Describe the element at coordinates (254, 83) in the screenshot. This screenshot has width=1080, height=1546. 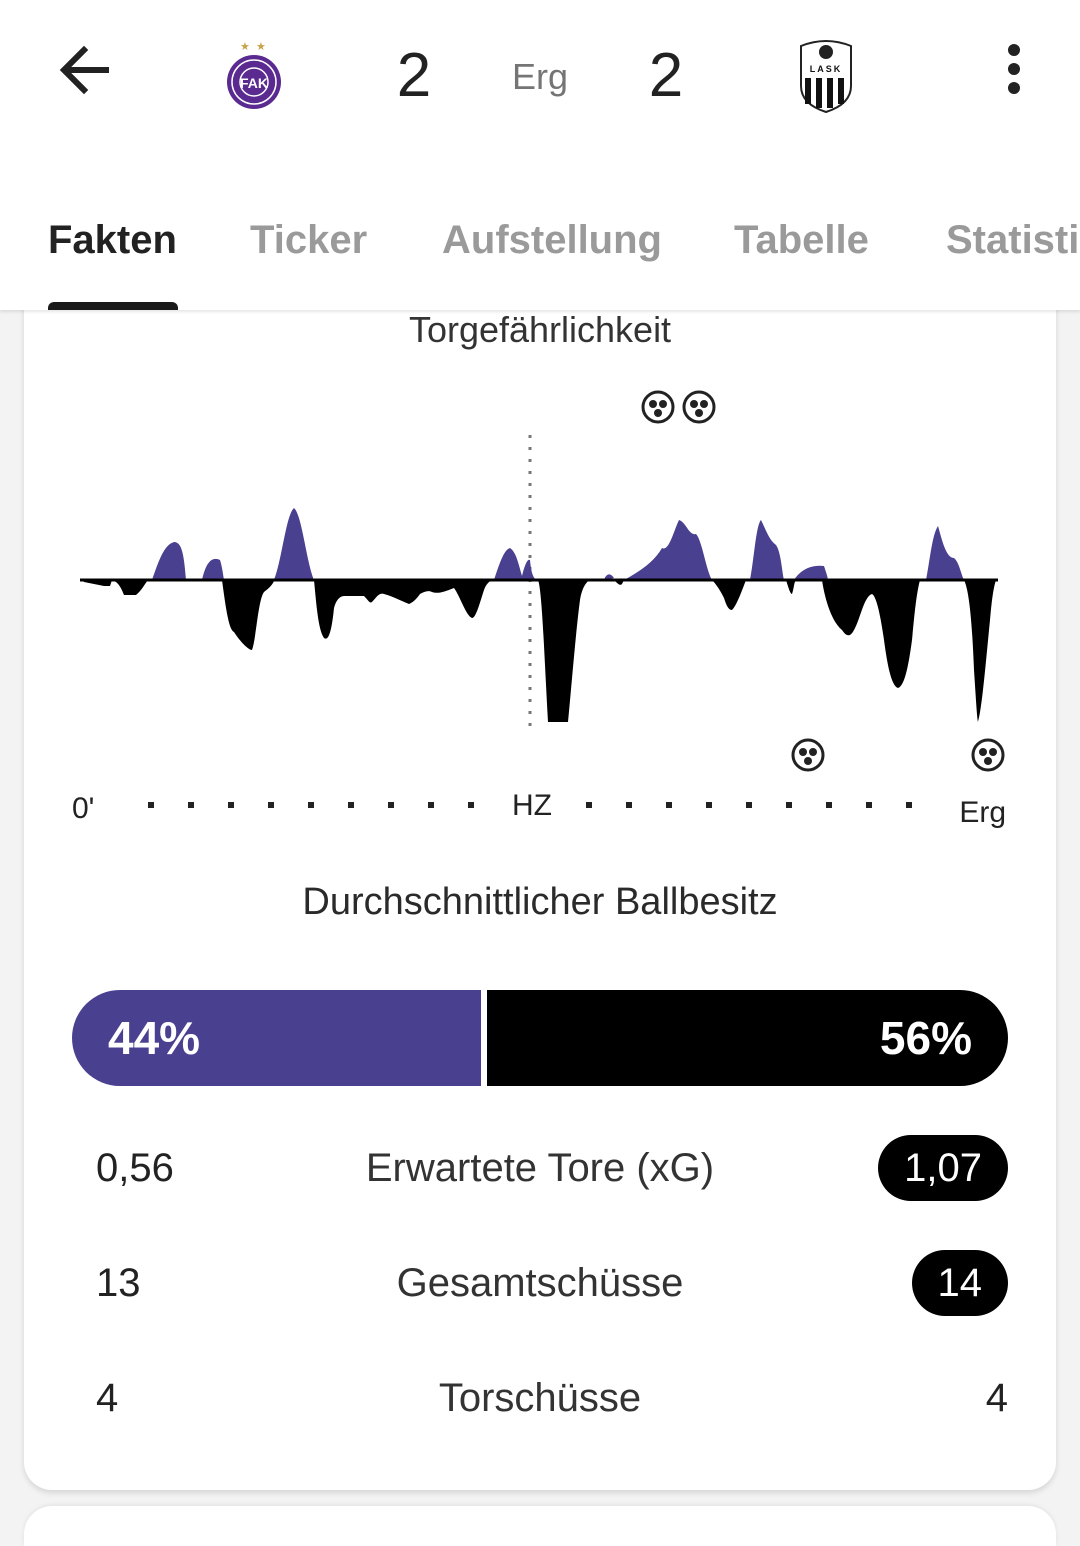
I see `svg-text: FAK` at that location.